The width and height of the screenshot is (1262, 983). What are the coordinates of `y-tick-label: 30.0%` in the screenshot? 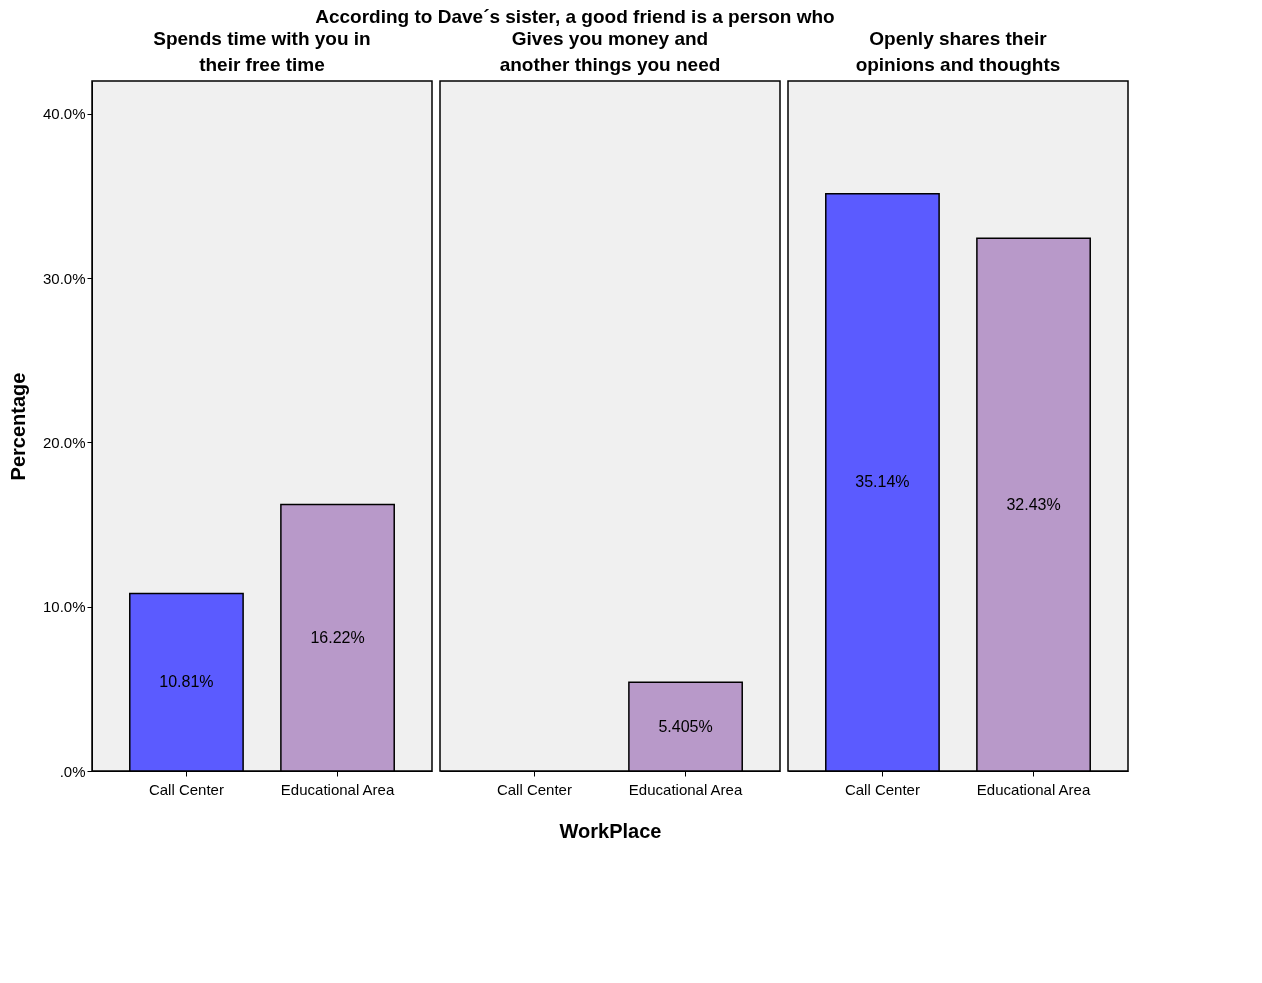 It's located at (64, 278).